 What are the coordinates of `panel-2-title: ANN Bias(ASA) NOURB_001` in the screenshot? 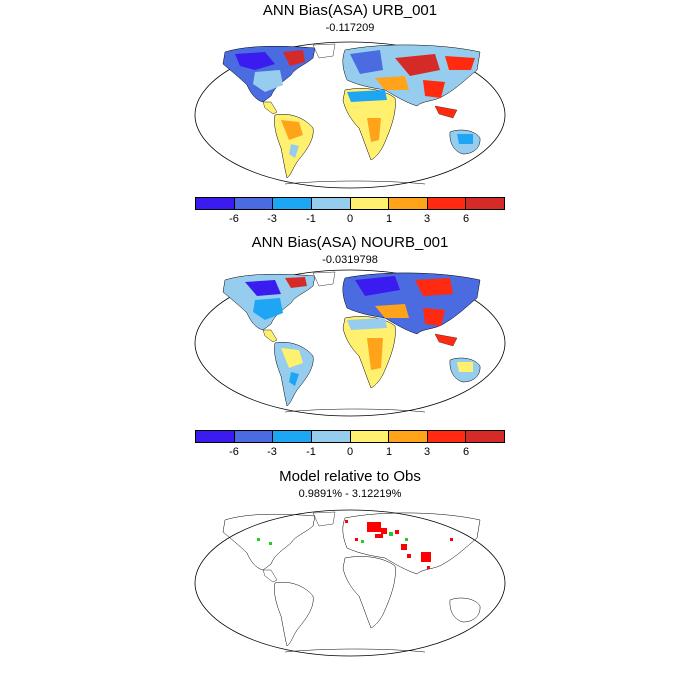 It's located at (350, 242).